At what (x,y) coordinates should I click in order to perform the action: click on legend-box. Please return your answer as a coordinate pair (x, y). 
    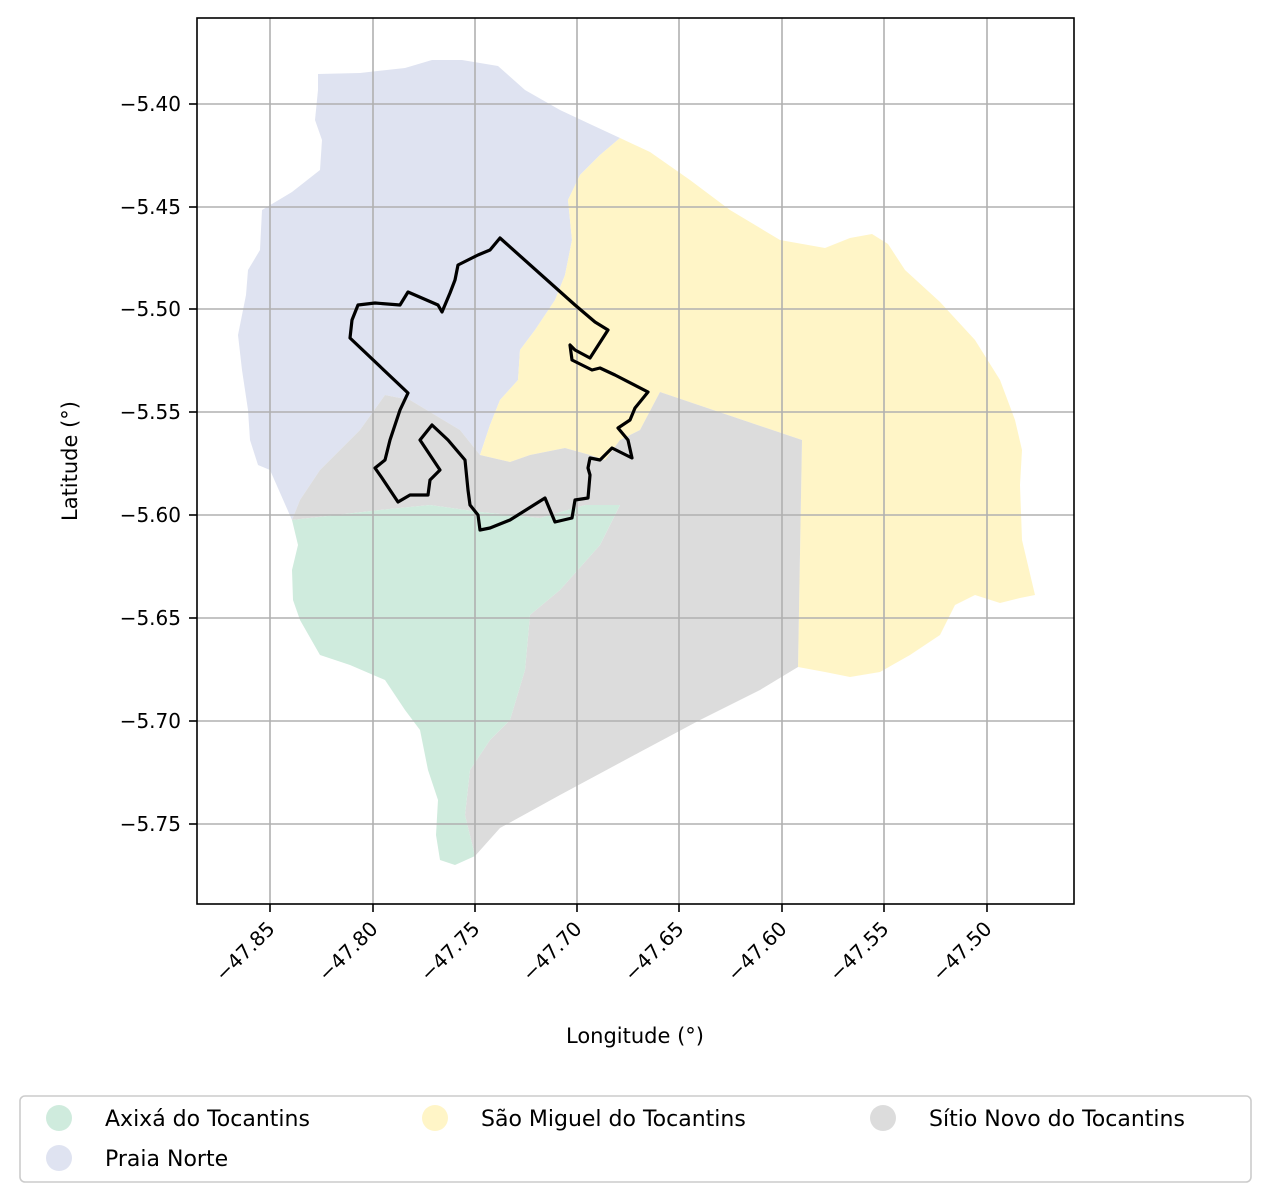
    Looking at the image, I should click on (635, 1139).